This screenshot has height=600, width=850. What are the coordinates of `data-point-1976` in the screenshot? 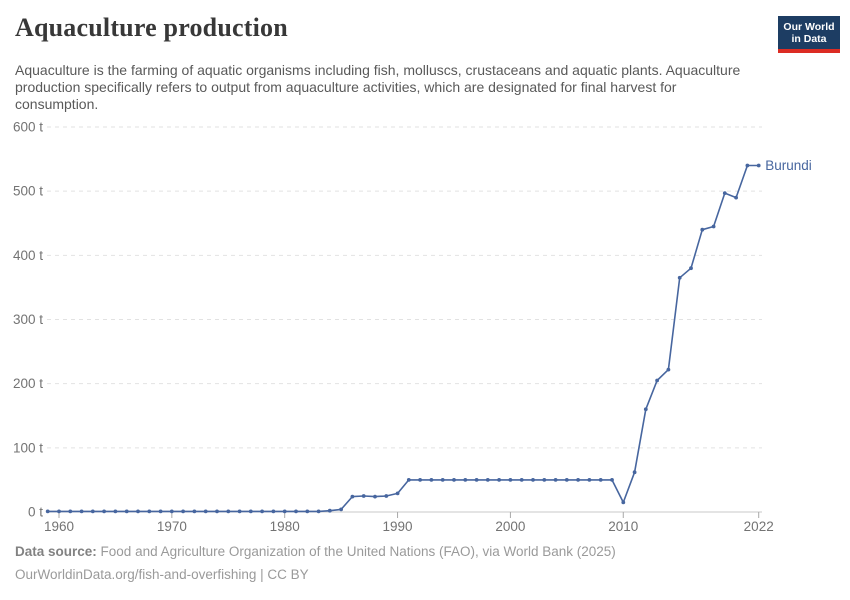 It's located at (239, 511).